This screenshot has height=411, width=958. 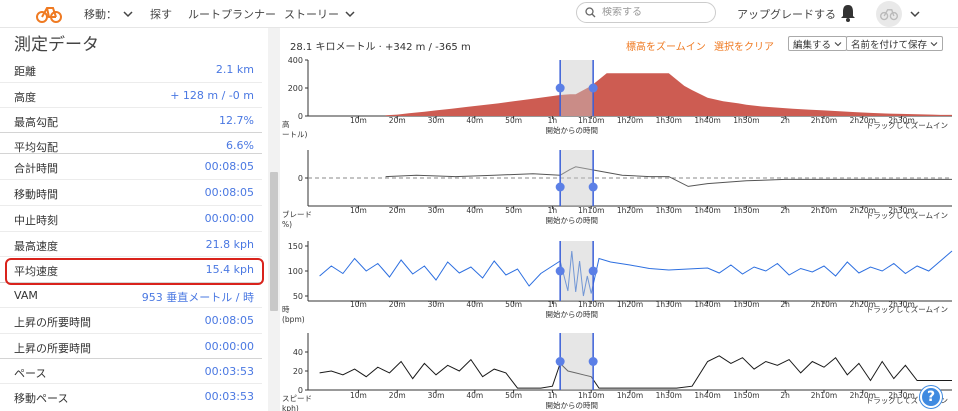 I want to click on stat-value: 6.6%, so click(x=240, y=145).